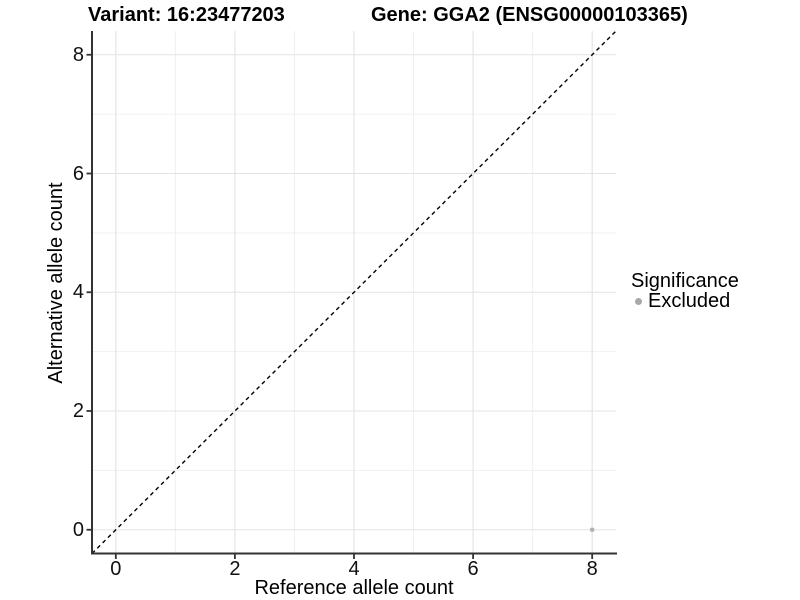  Describe the element at coordinates (354, 568) in the screenshot. I see `x-tick-label: 4` at that location.